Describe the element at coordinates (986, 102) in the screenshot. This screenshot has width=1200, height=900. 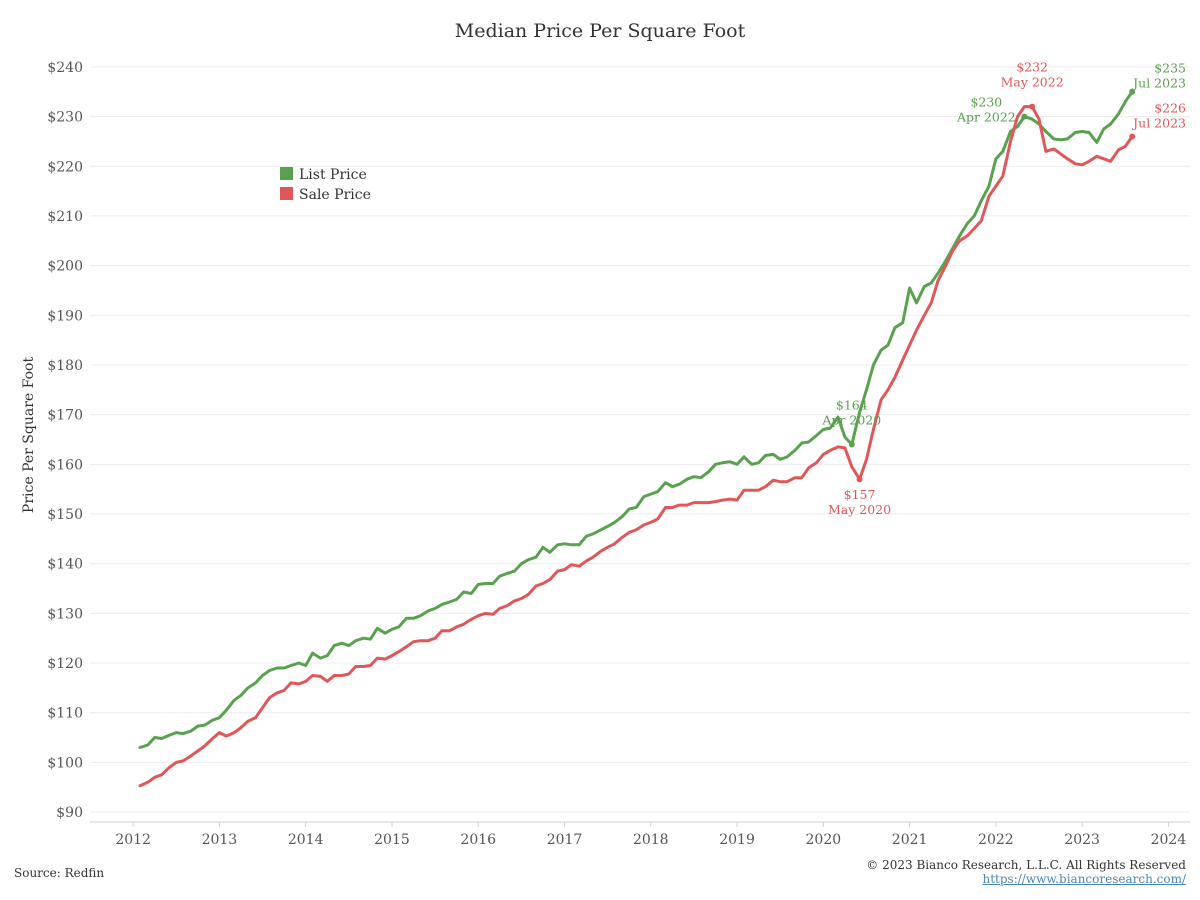
I see `annotation-value: $230` at that location.